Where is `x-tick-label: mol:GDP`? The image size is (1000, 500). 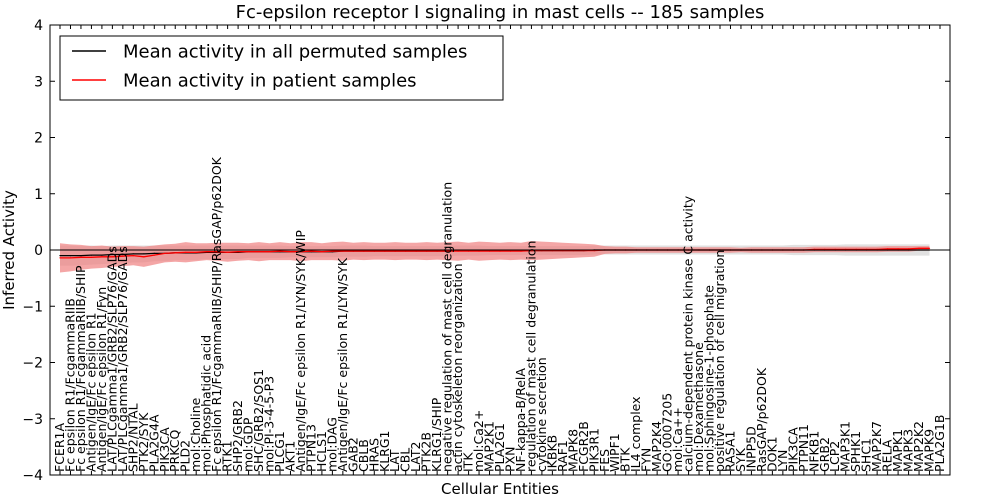
x-tick-label: mol:GDP is located at coordinates (248, 444).